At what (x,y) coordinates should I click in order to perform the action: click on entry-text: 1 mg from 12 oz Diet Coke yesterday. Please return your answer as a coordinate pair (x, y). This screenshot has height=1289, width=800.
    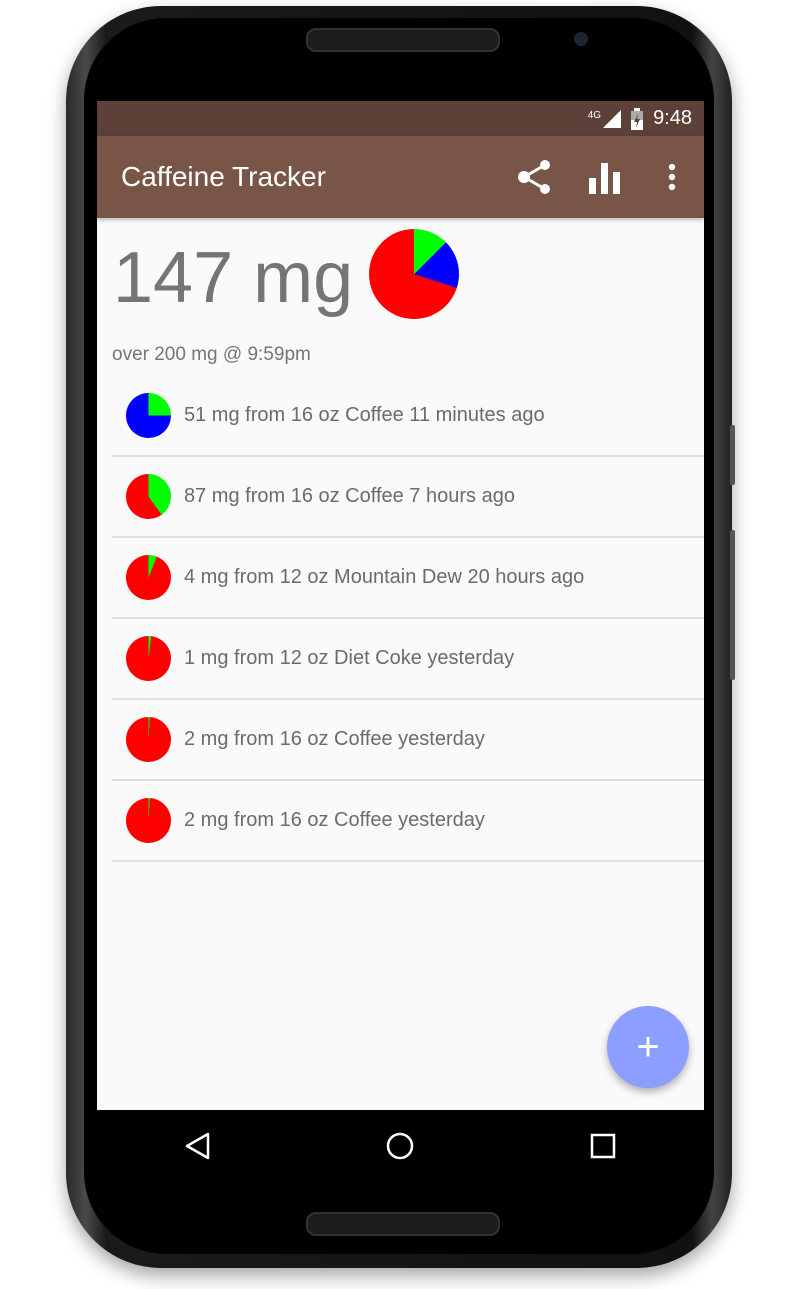
    Looking at the image, I should click on (349, 658).